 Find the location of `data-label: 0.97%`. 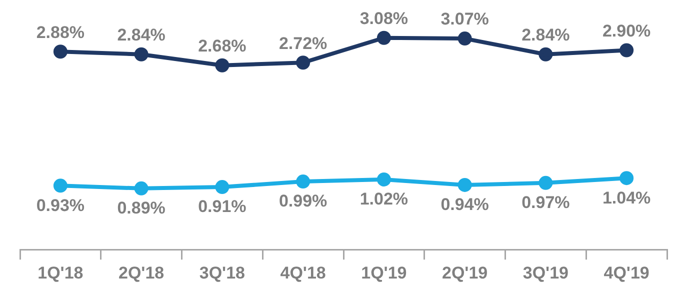

data-label: 0.97% is located at coordinates (546, 202).